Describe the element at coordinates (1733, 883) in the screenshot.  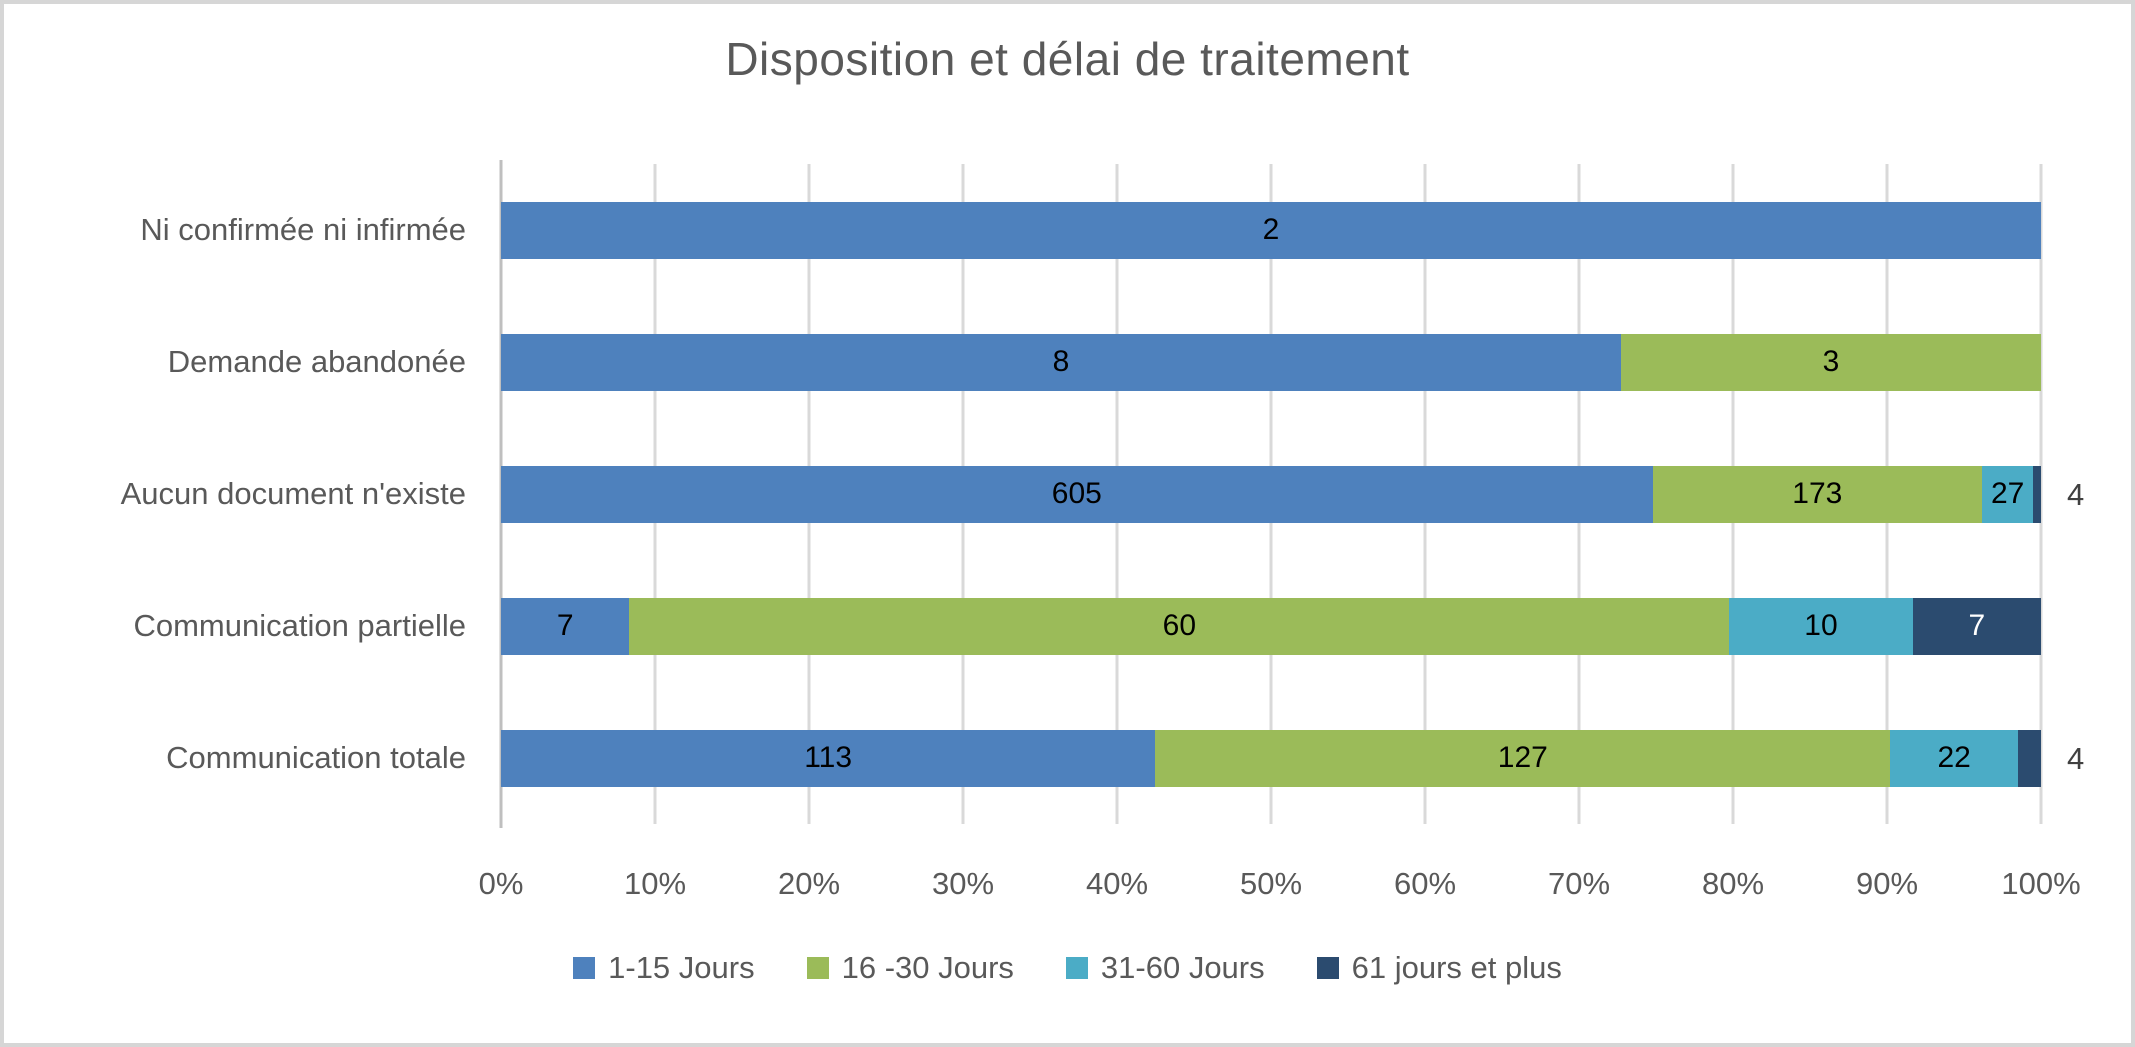
I see `x-tick-label: 80%` at that location.